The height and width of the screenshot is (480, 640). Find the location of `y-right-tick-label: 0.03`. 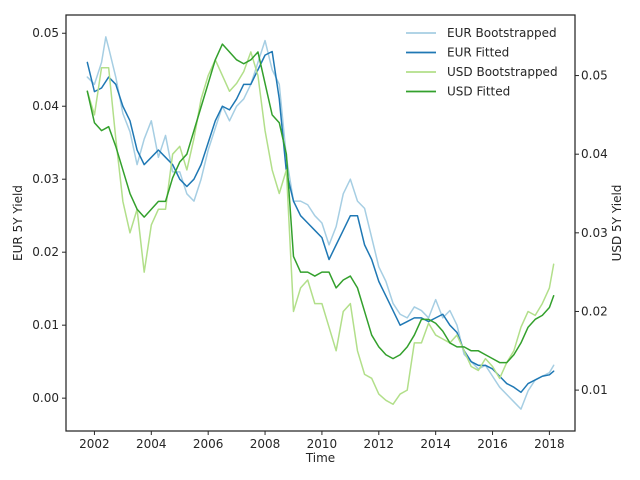

y-right-tick-label: 0.03 is located at coordinates (594, 233).